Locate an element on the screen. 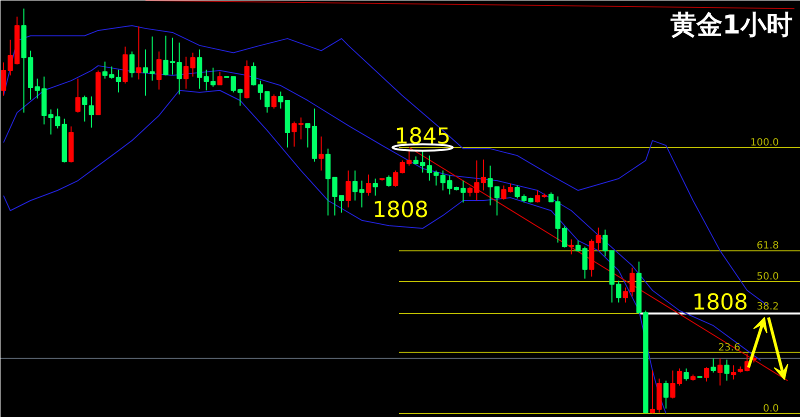 This screenshot has height=417, width=800. chart-title: 黄金1小时 is located at coordinates (731, 25).